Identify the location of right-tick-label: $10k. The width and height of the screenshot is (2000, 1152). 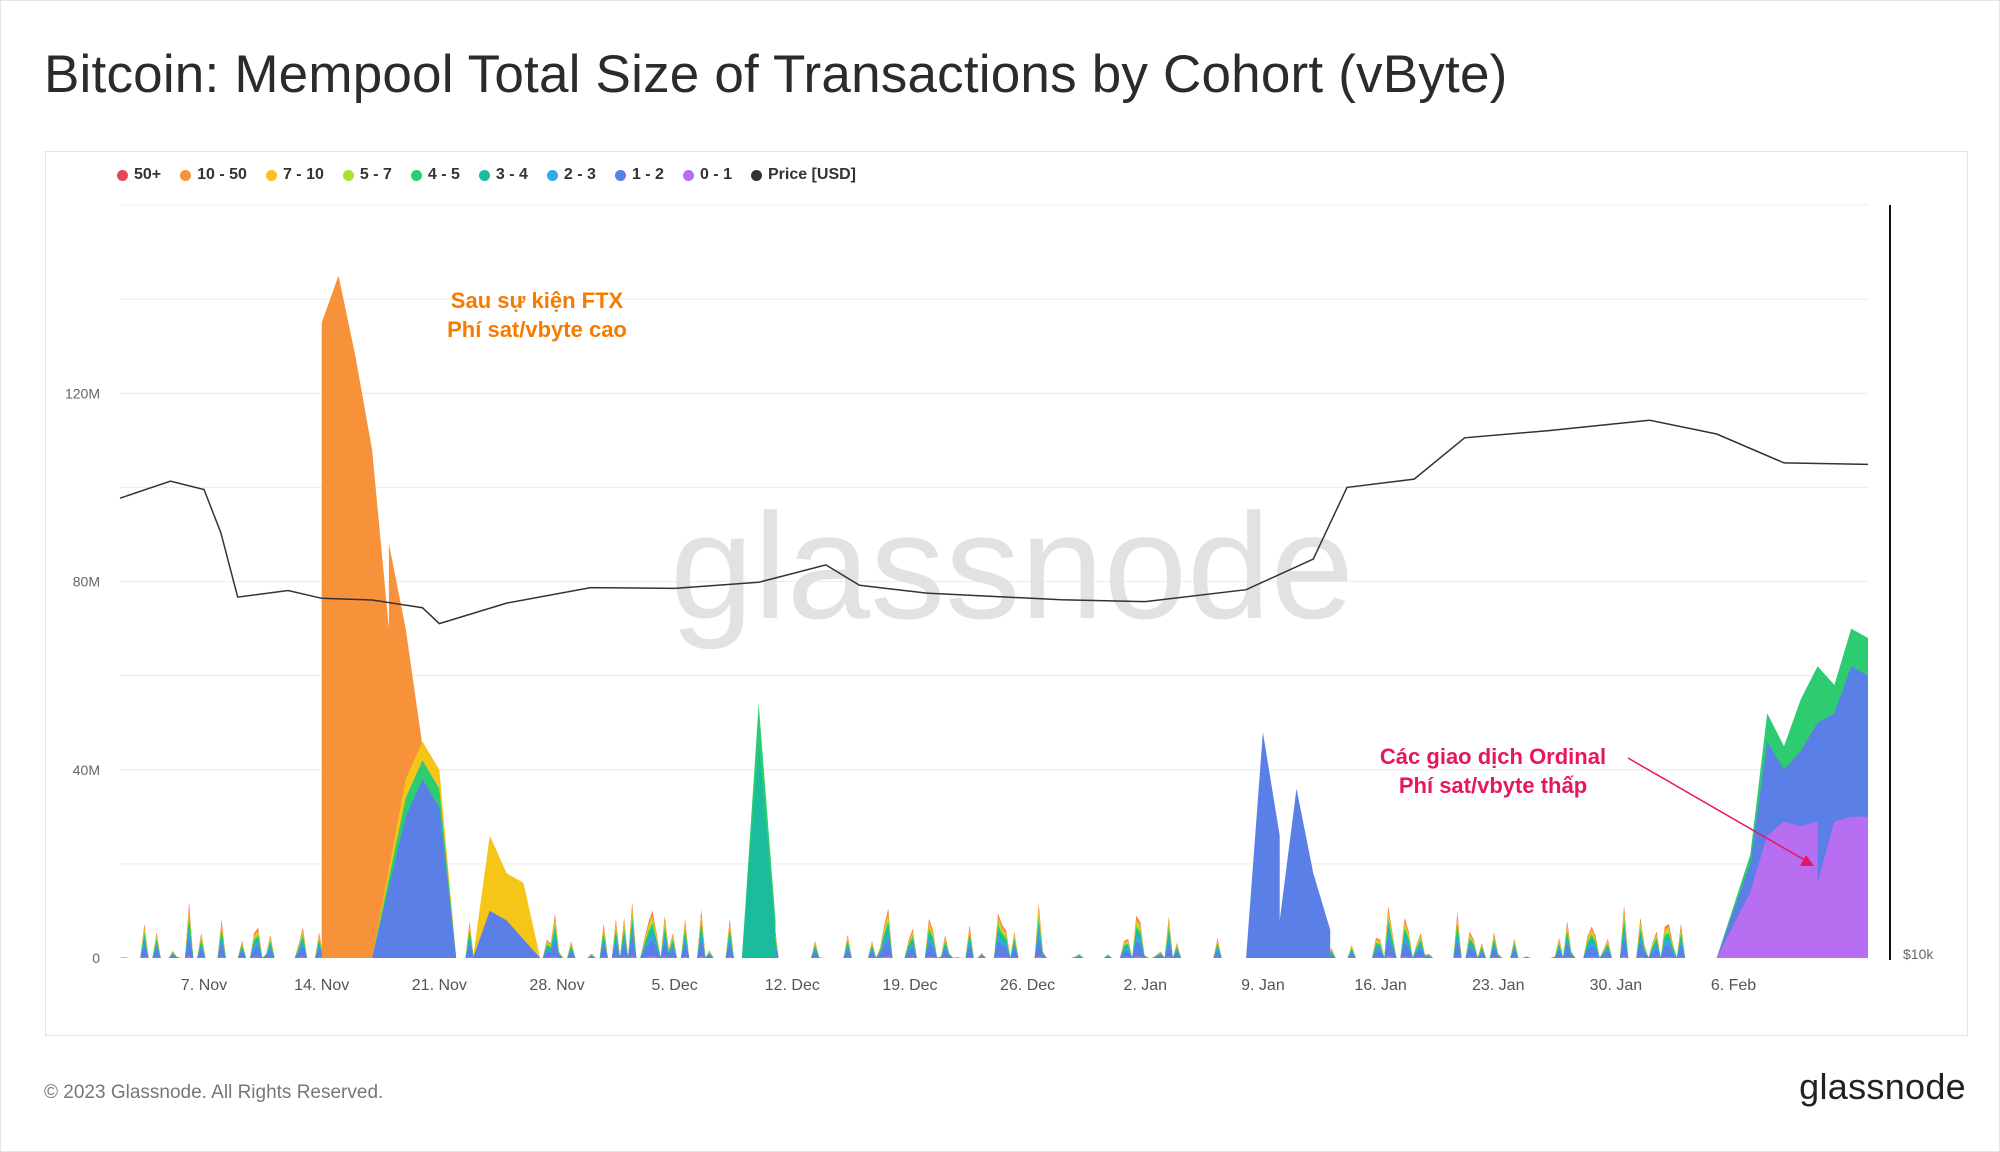
(1918, 954).